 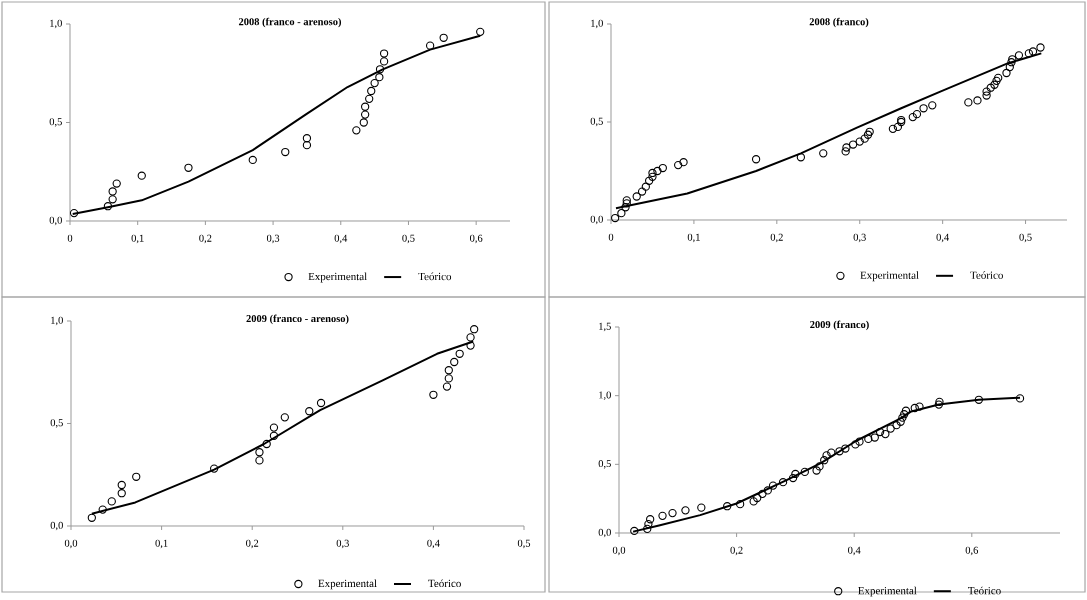 I want to click on chart-title: 2009 (franco), so click(x=839, y=325).